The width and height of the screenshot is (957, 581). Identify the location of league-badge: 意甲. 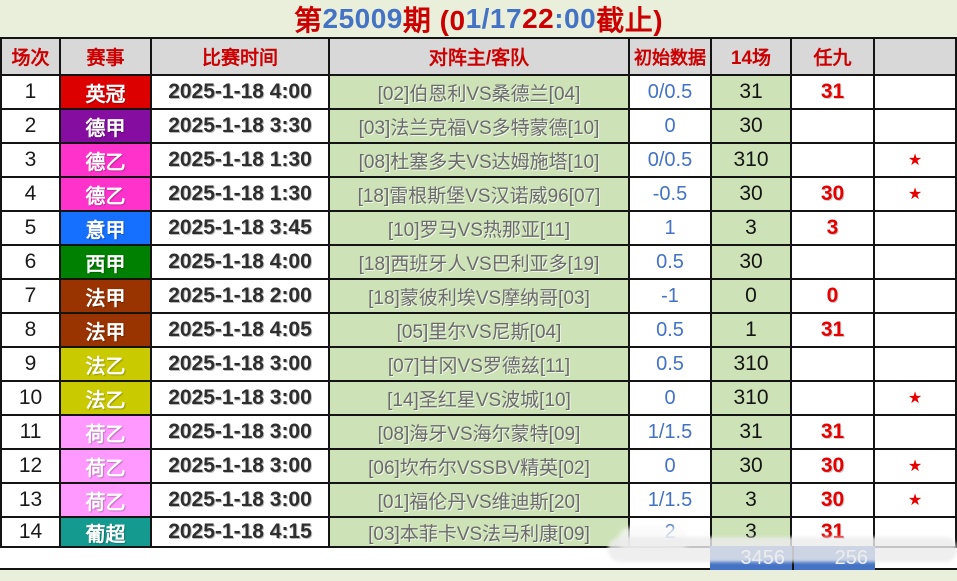
(106, 229).